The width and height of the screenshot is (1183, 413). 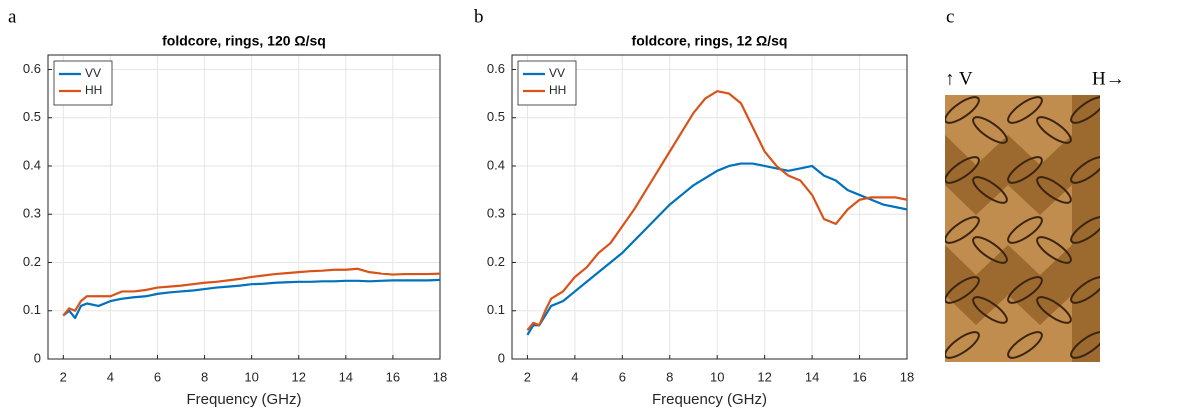 I want to click on image-label: ↑ V, so click(x=959, y=78).